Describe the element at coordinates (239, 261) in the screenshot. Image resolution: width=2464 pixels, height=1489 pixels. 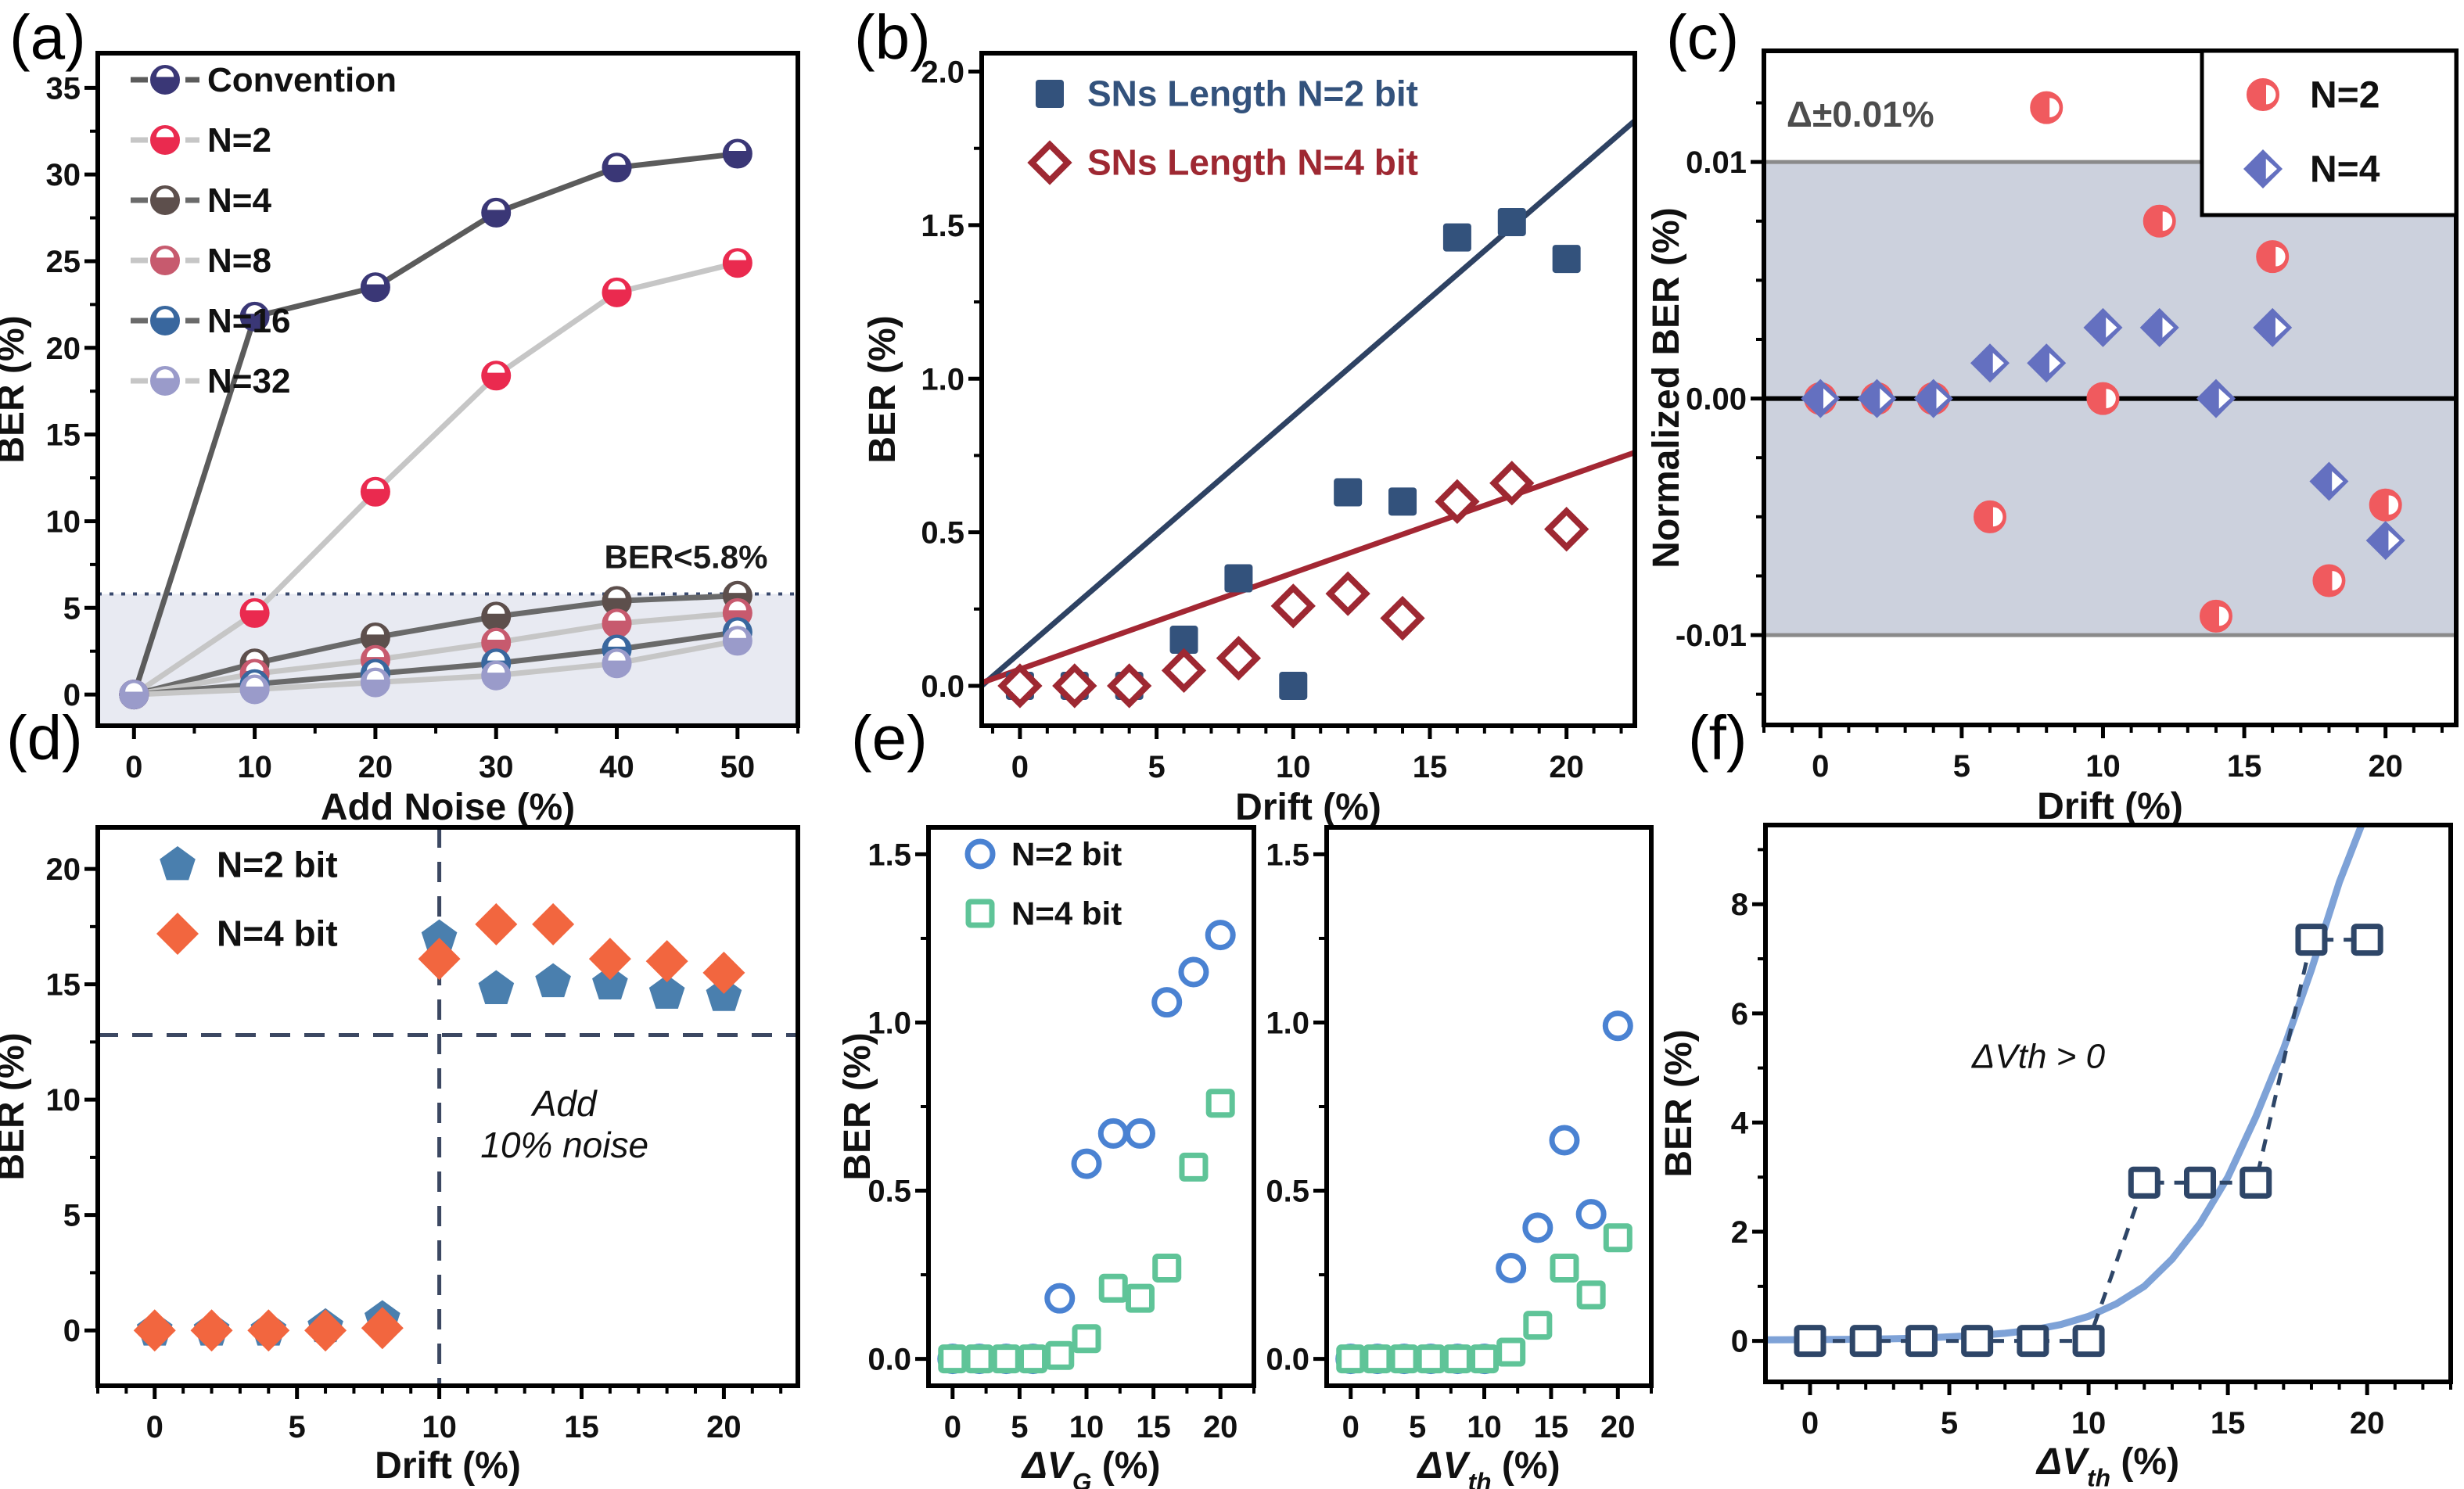
I see `legend-item-label: N=8` at that location.